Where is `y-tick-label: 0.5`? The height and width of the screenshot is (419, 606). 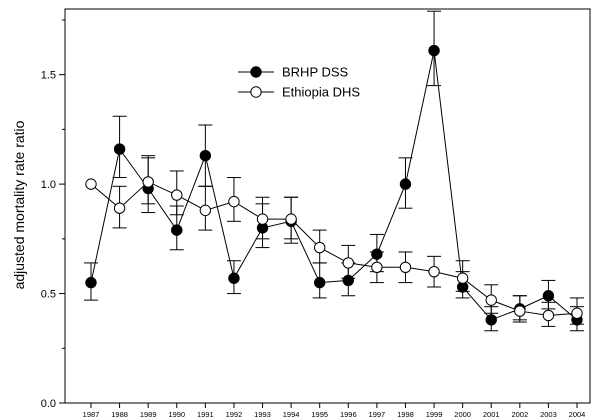
y-tick-label: 0.5 is located at coordinates (48, 295).